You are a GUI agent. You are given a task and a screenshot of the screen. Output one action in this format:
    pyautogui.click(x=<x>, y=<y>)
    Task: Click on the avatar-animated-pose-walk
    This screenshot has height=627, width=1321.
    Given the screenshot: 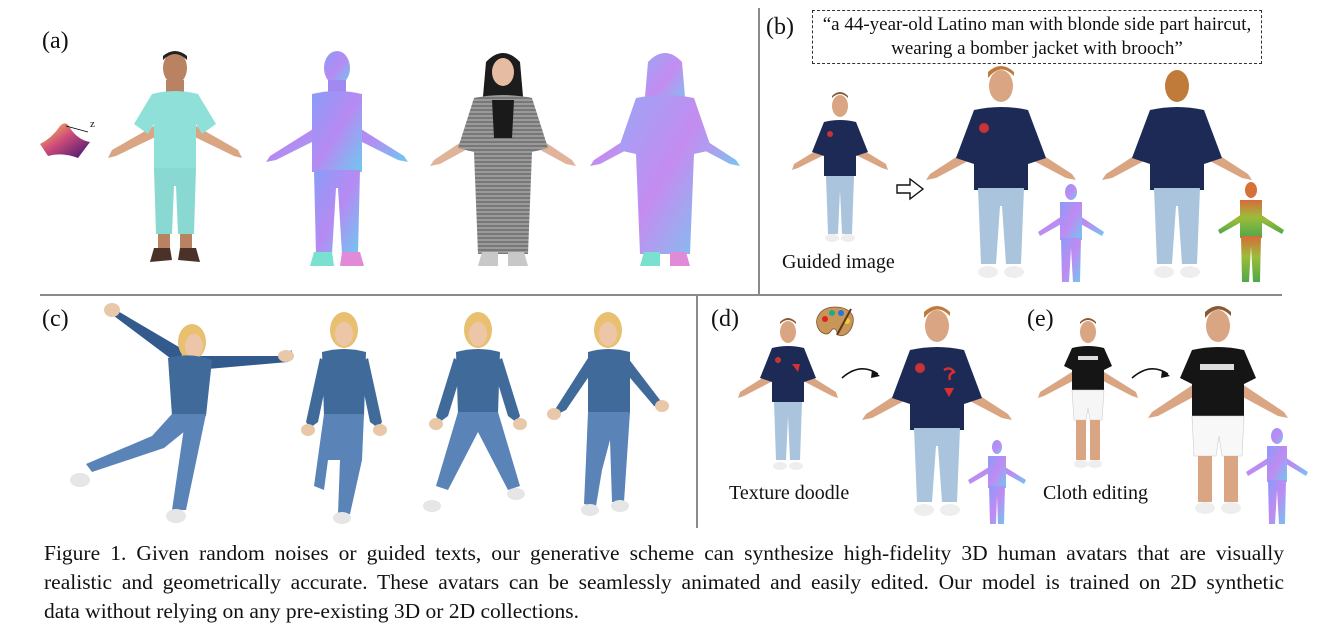 What is the action you would take?
    pyautogui.click(x=607, y=420)
    